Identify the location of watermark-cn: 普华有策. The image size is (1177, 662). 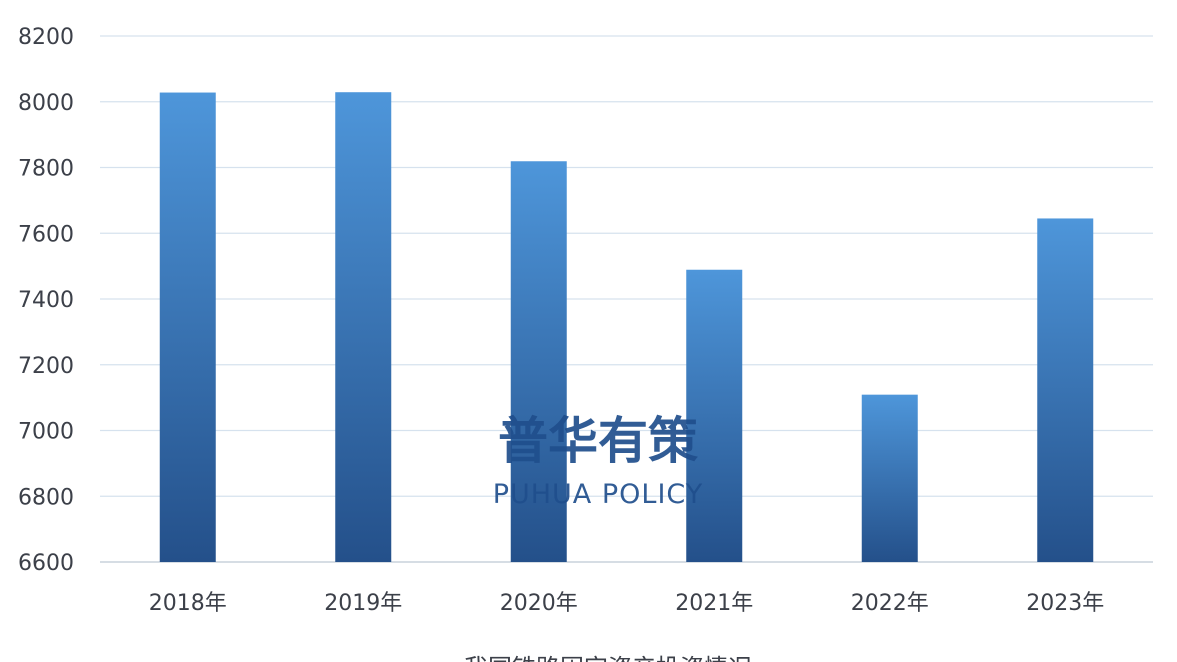
(598, 441).